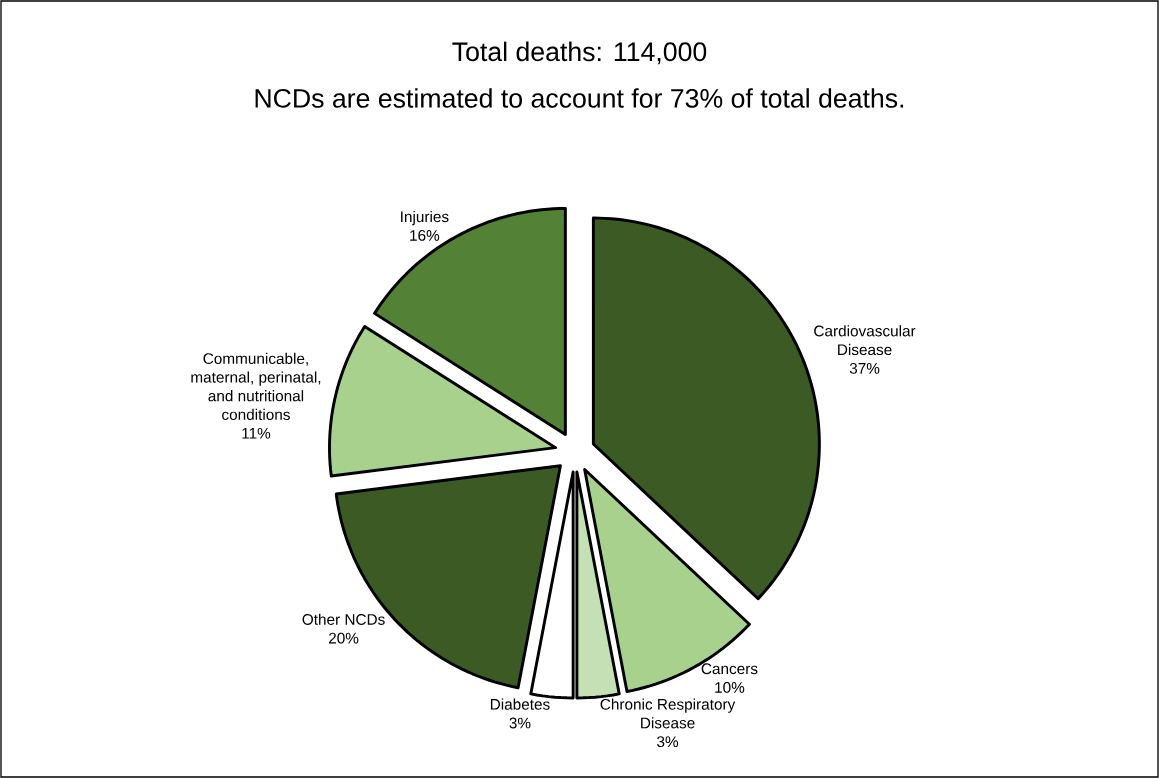 The width and height of the screenshot is (1159, 778). I want to click on slice-label: Communicable, maternal, perinatal, and nutritional conditions, so click(256, 386).